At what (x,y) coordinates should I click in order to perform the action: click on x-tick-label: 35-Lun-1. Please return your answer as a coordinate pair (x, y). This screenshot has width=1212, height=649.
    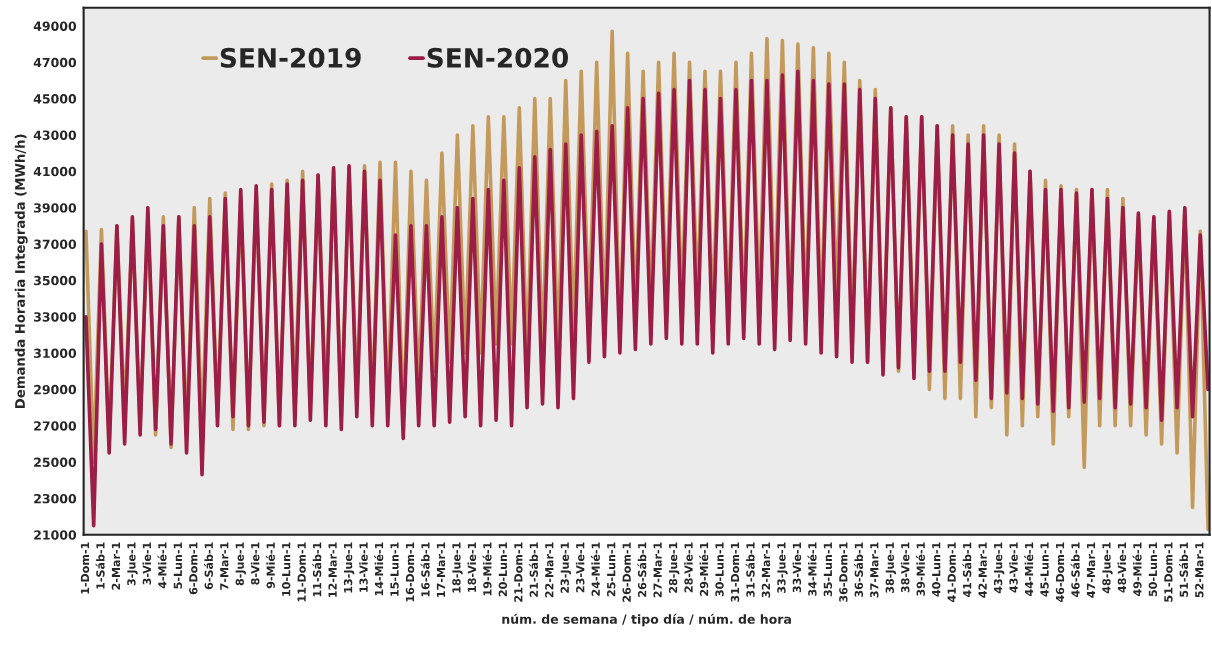
    Looking at the image, I should click on (828, 569).